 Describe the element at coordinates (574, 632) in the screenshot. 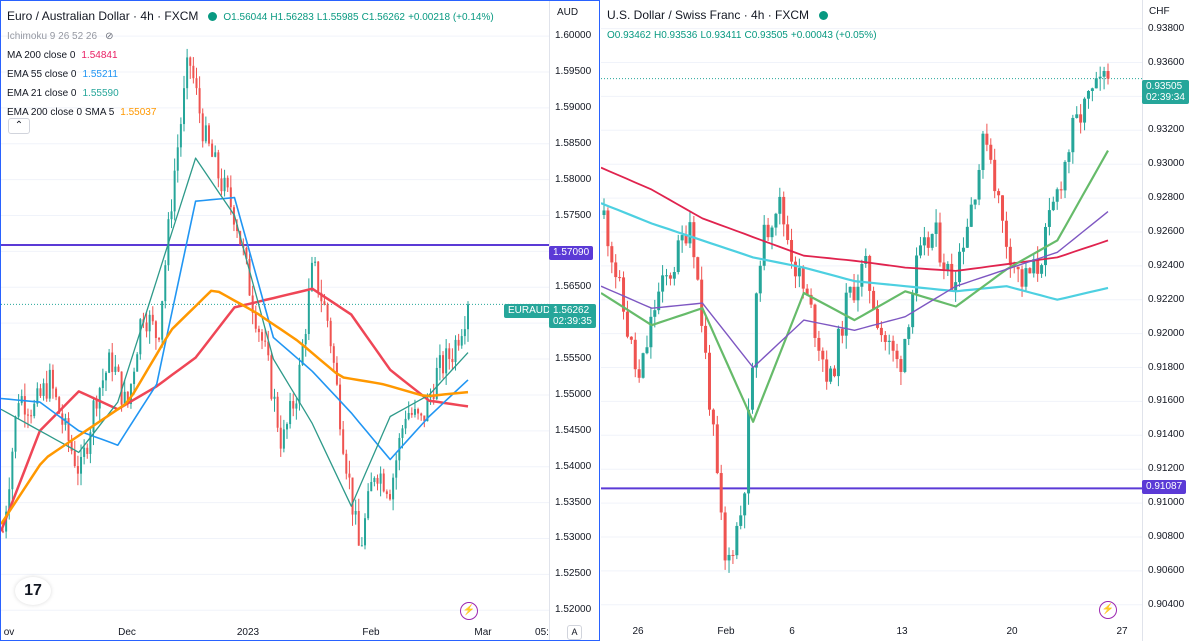

I see `auto-scale-button: A` at that location.